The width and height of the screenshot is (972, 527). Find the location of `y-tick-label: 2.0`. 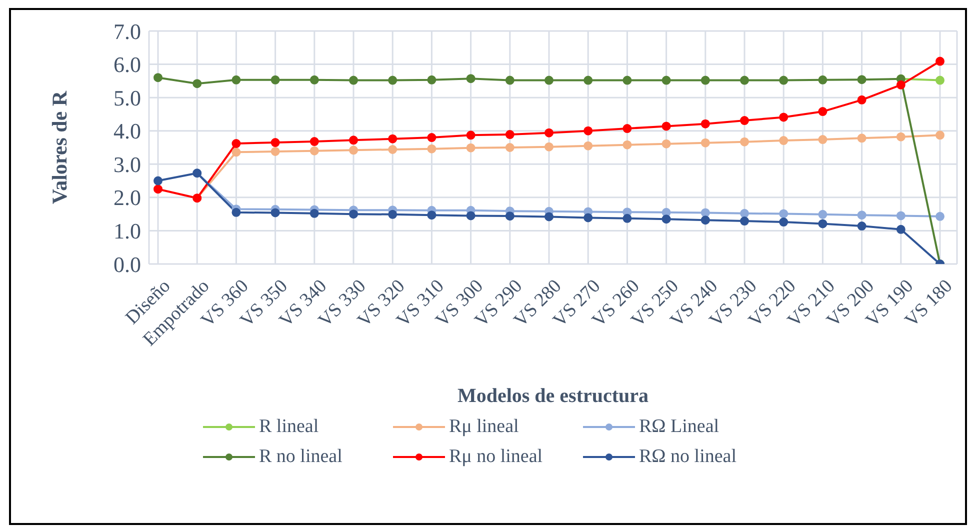

y-tick-label: 2.0 is located at coordinates (127, 197).